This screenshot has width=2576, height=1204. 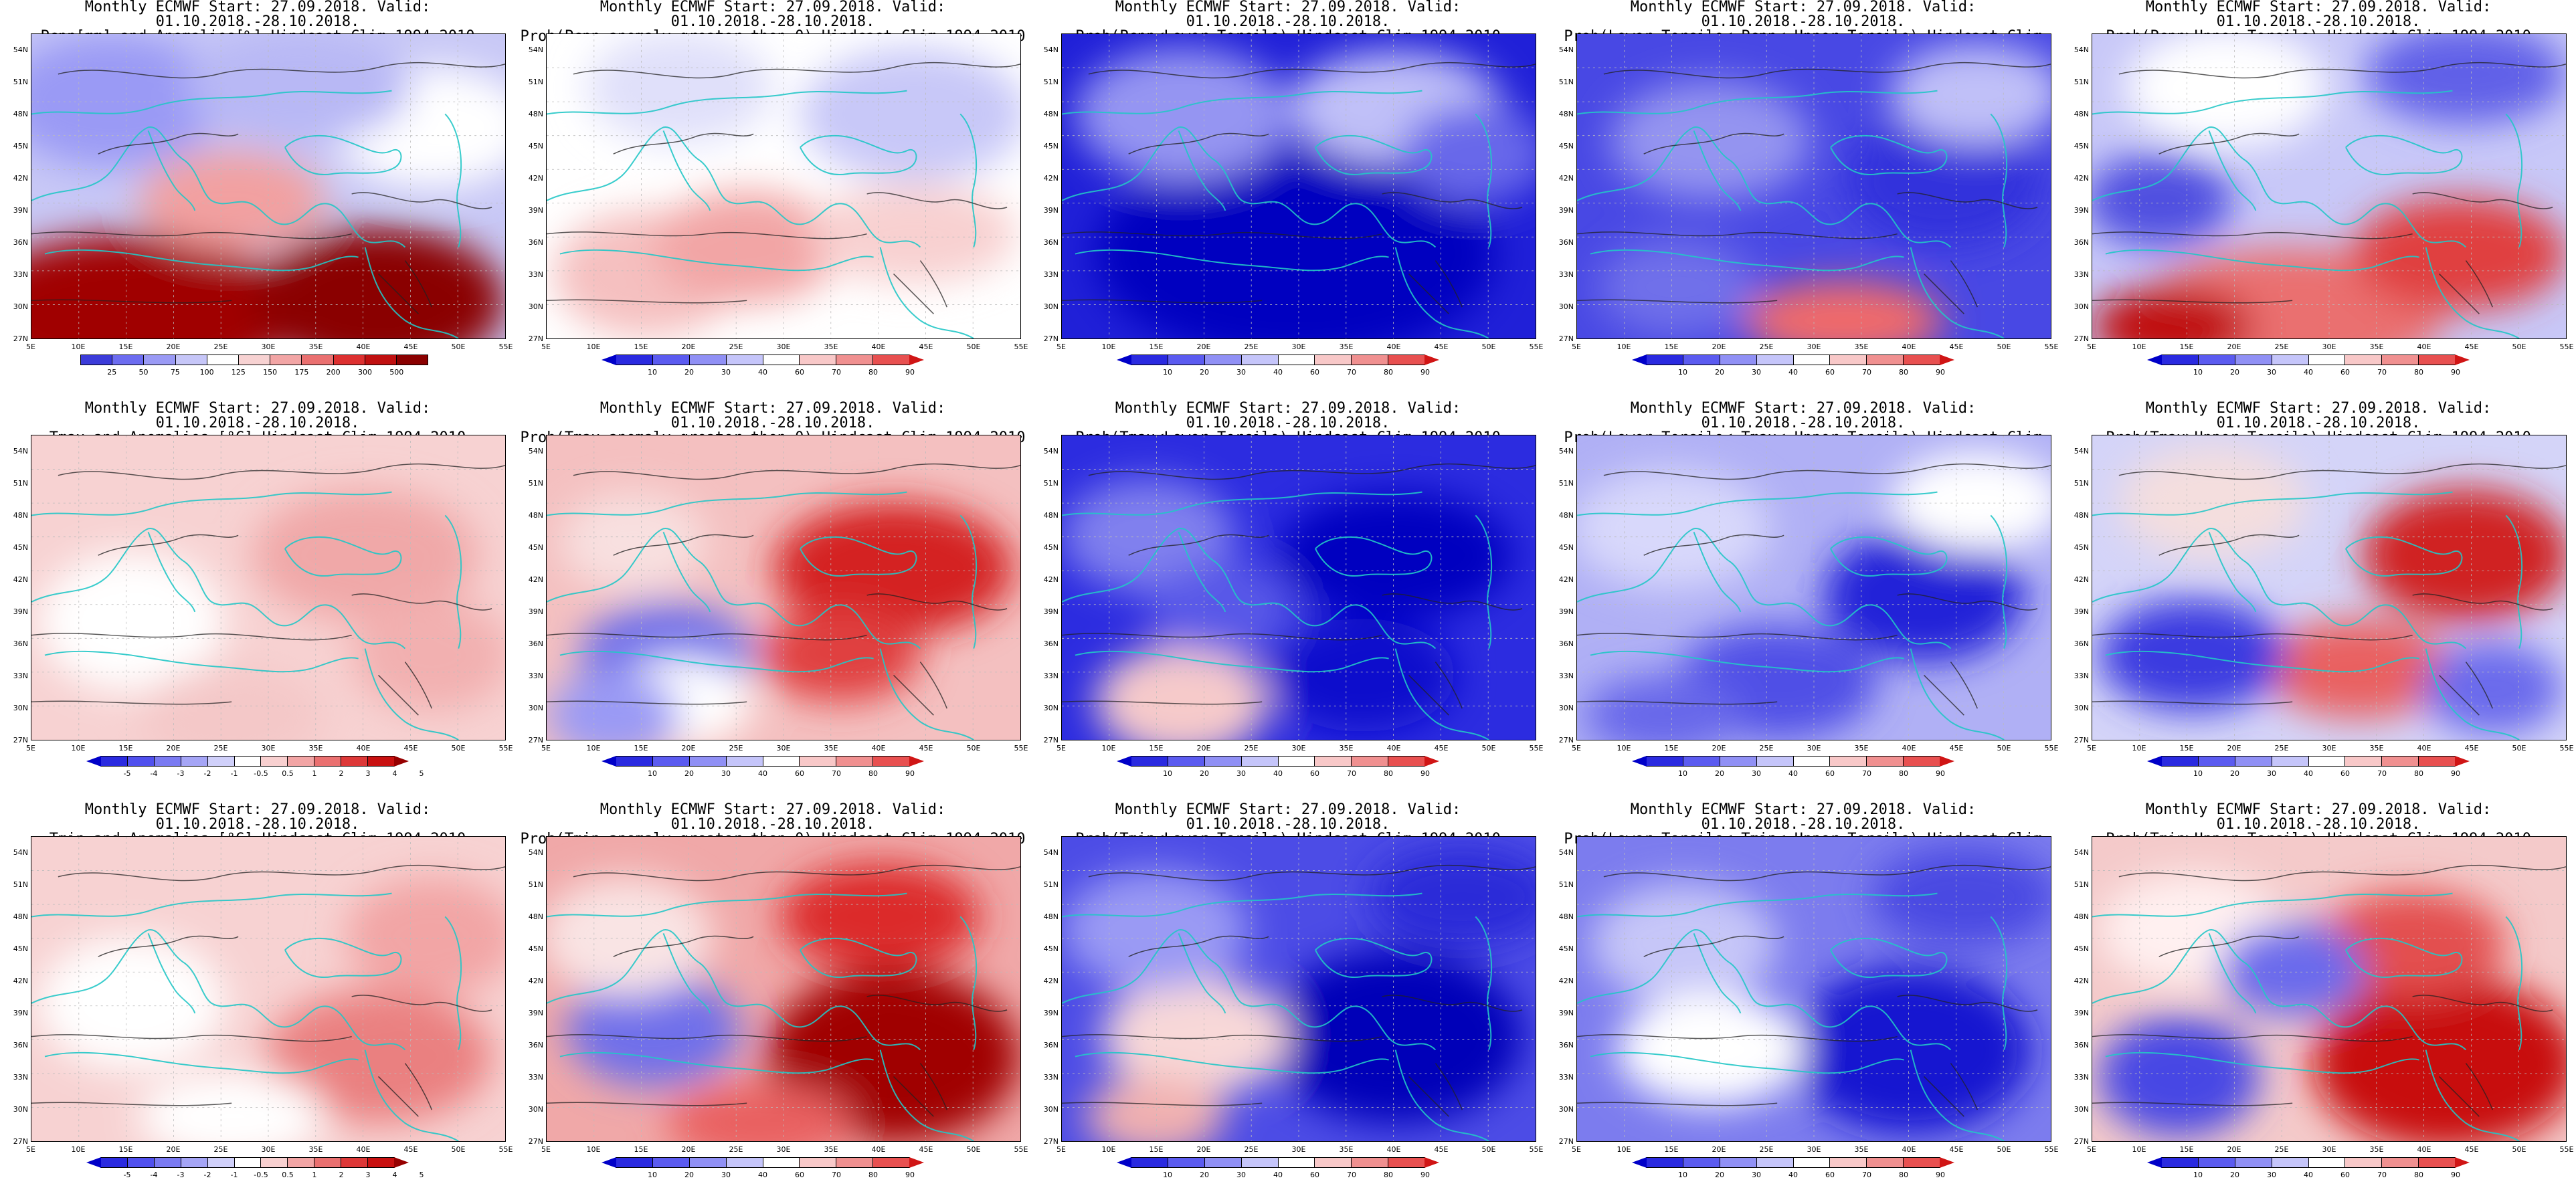 What do you see at coordinates (1624, 1149) in the screenshot?
I see `longitude-label: 10E` at bounding box center [1624, 1149].